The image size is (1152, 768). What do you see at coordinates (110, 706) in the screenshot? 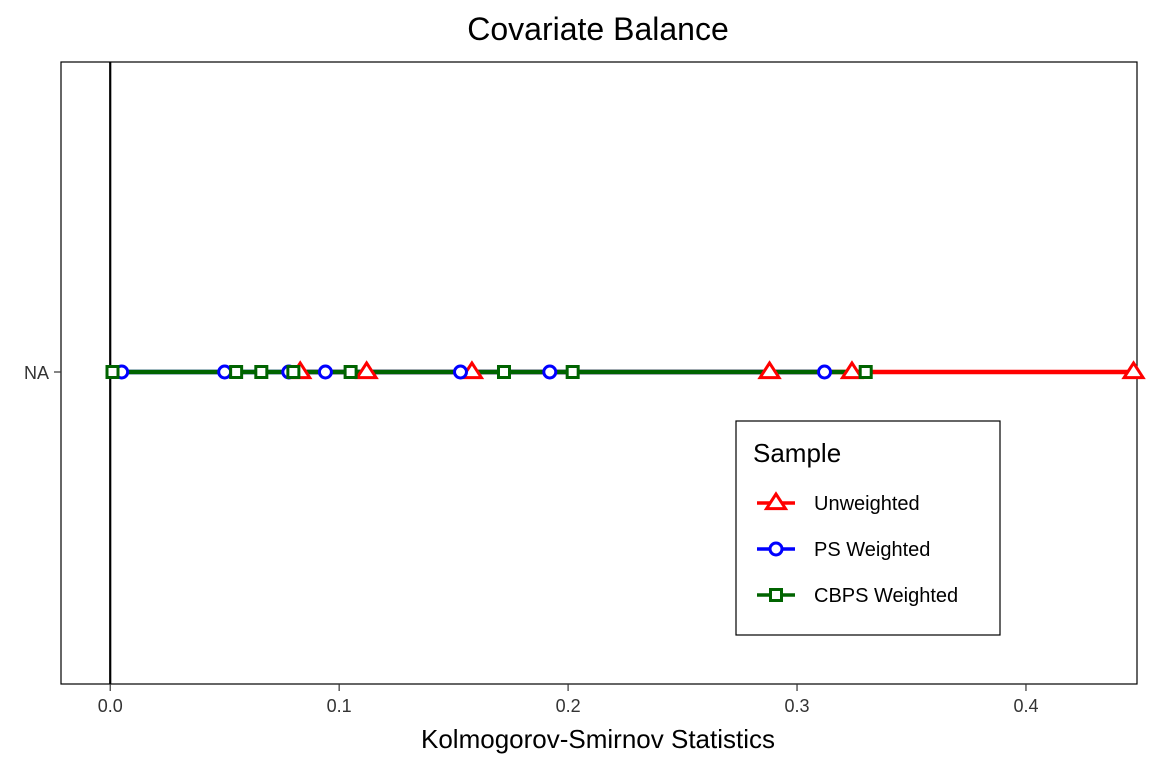
I see `x-tick-label: 0.0` at bounding box center [110, 706].